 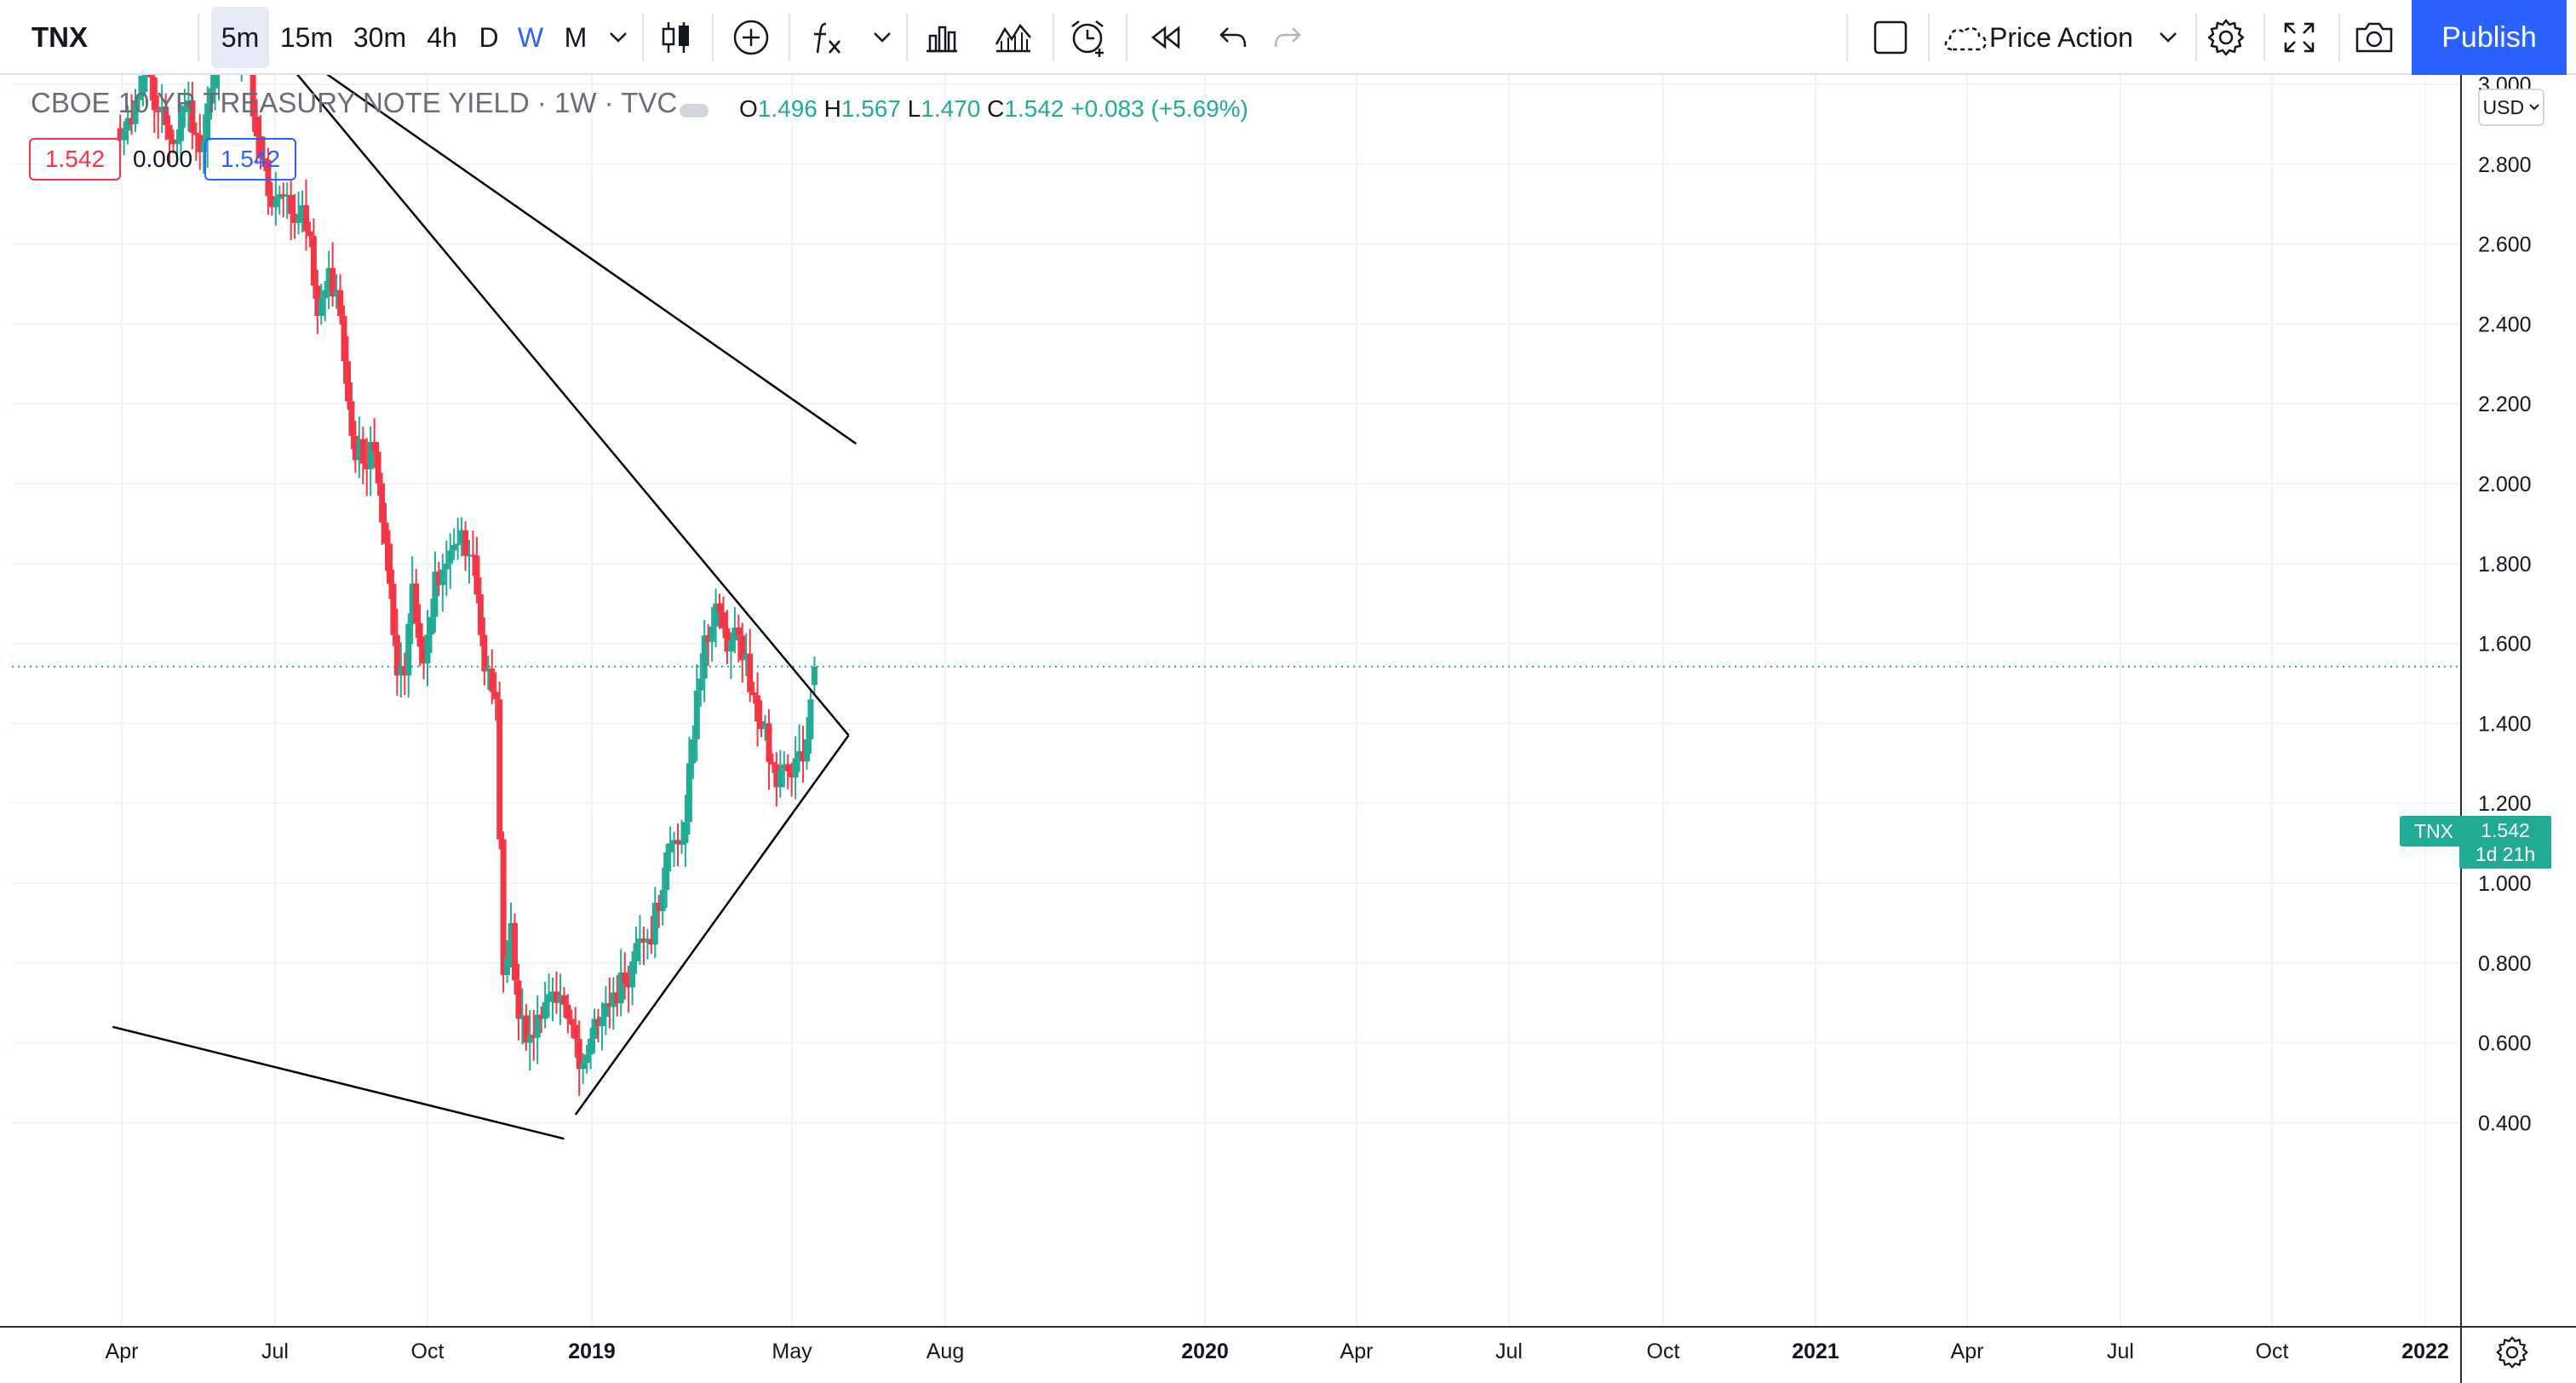 I want to click on redo-icon, so click(x=1287, y=37).